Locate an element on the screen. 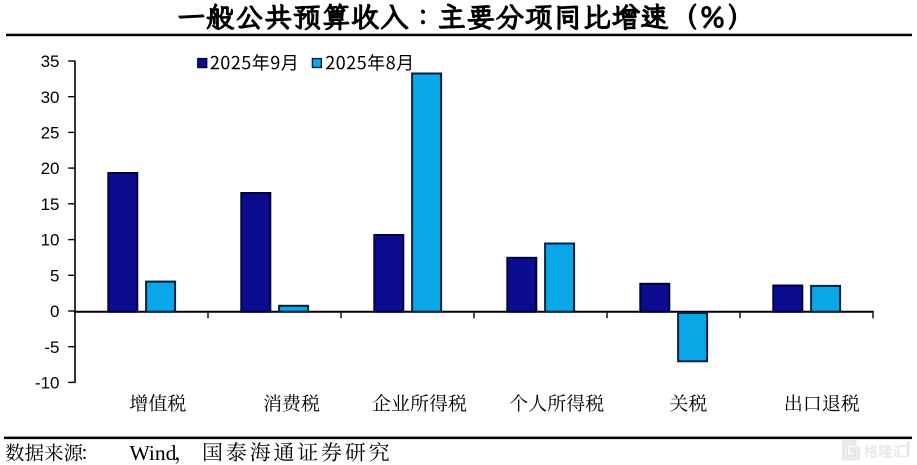 The width and height of the screenshot is (917, 465). svg-text: 0 is located at coordinates (54, 311).